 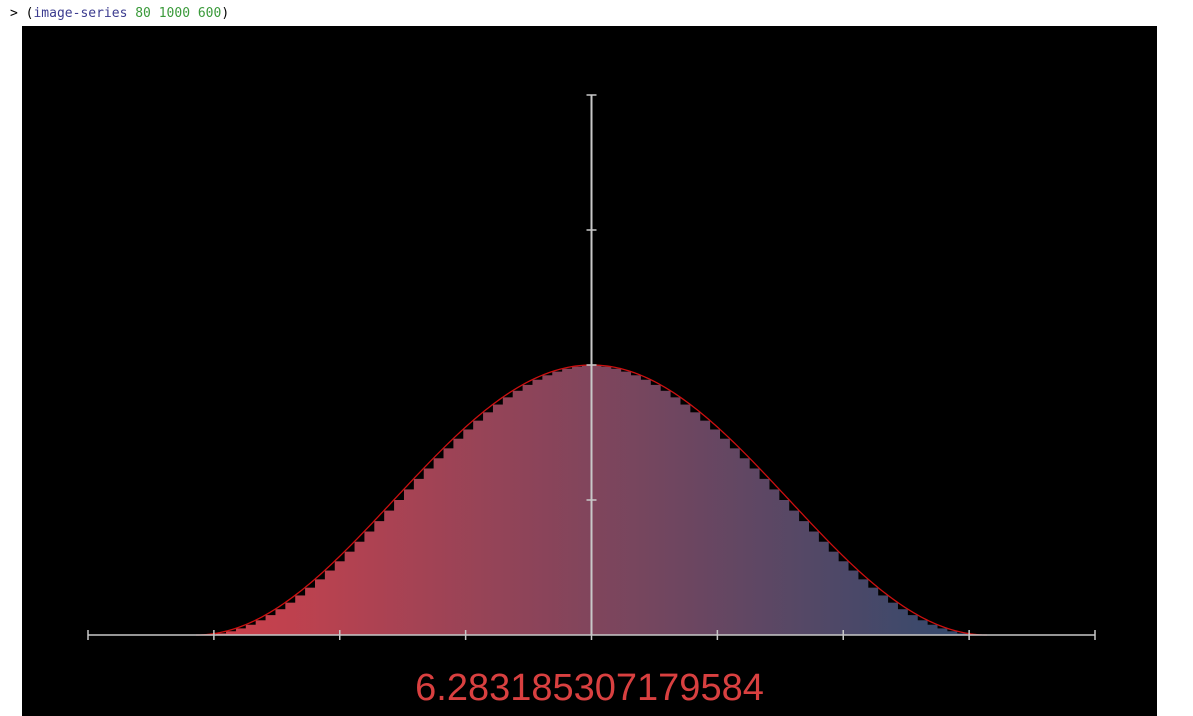 What do you see at coordinates (143, 13) in the screenshot?
I see `repl-arg-steps: 80` at bounding box center [143, 13].